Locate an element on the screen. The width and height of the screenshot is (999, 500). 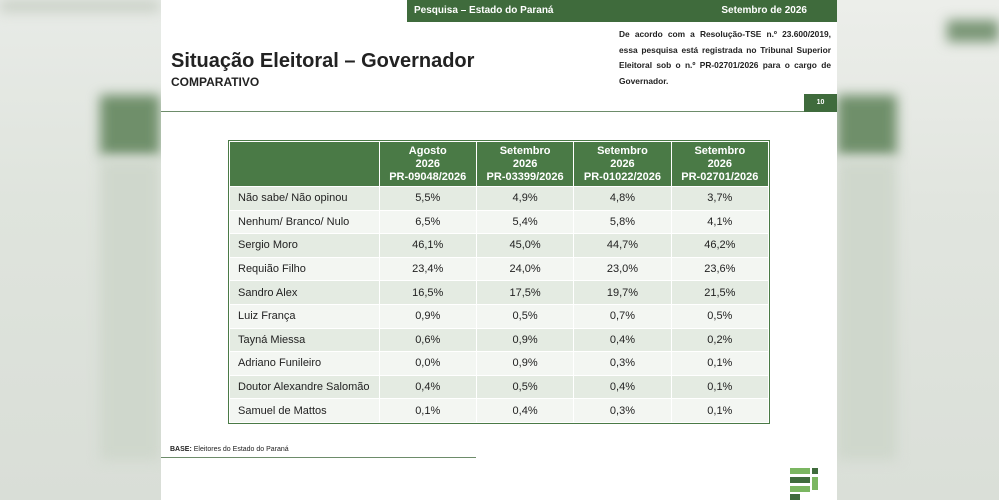
candidate-name: Tayná Miessa is located at coordinates (304, 340).